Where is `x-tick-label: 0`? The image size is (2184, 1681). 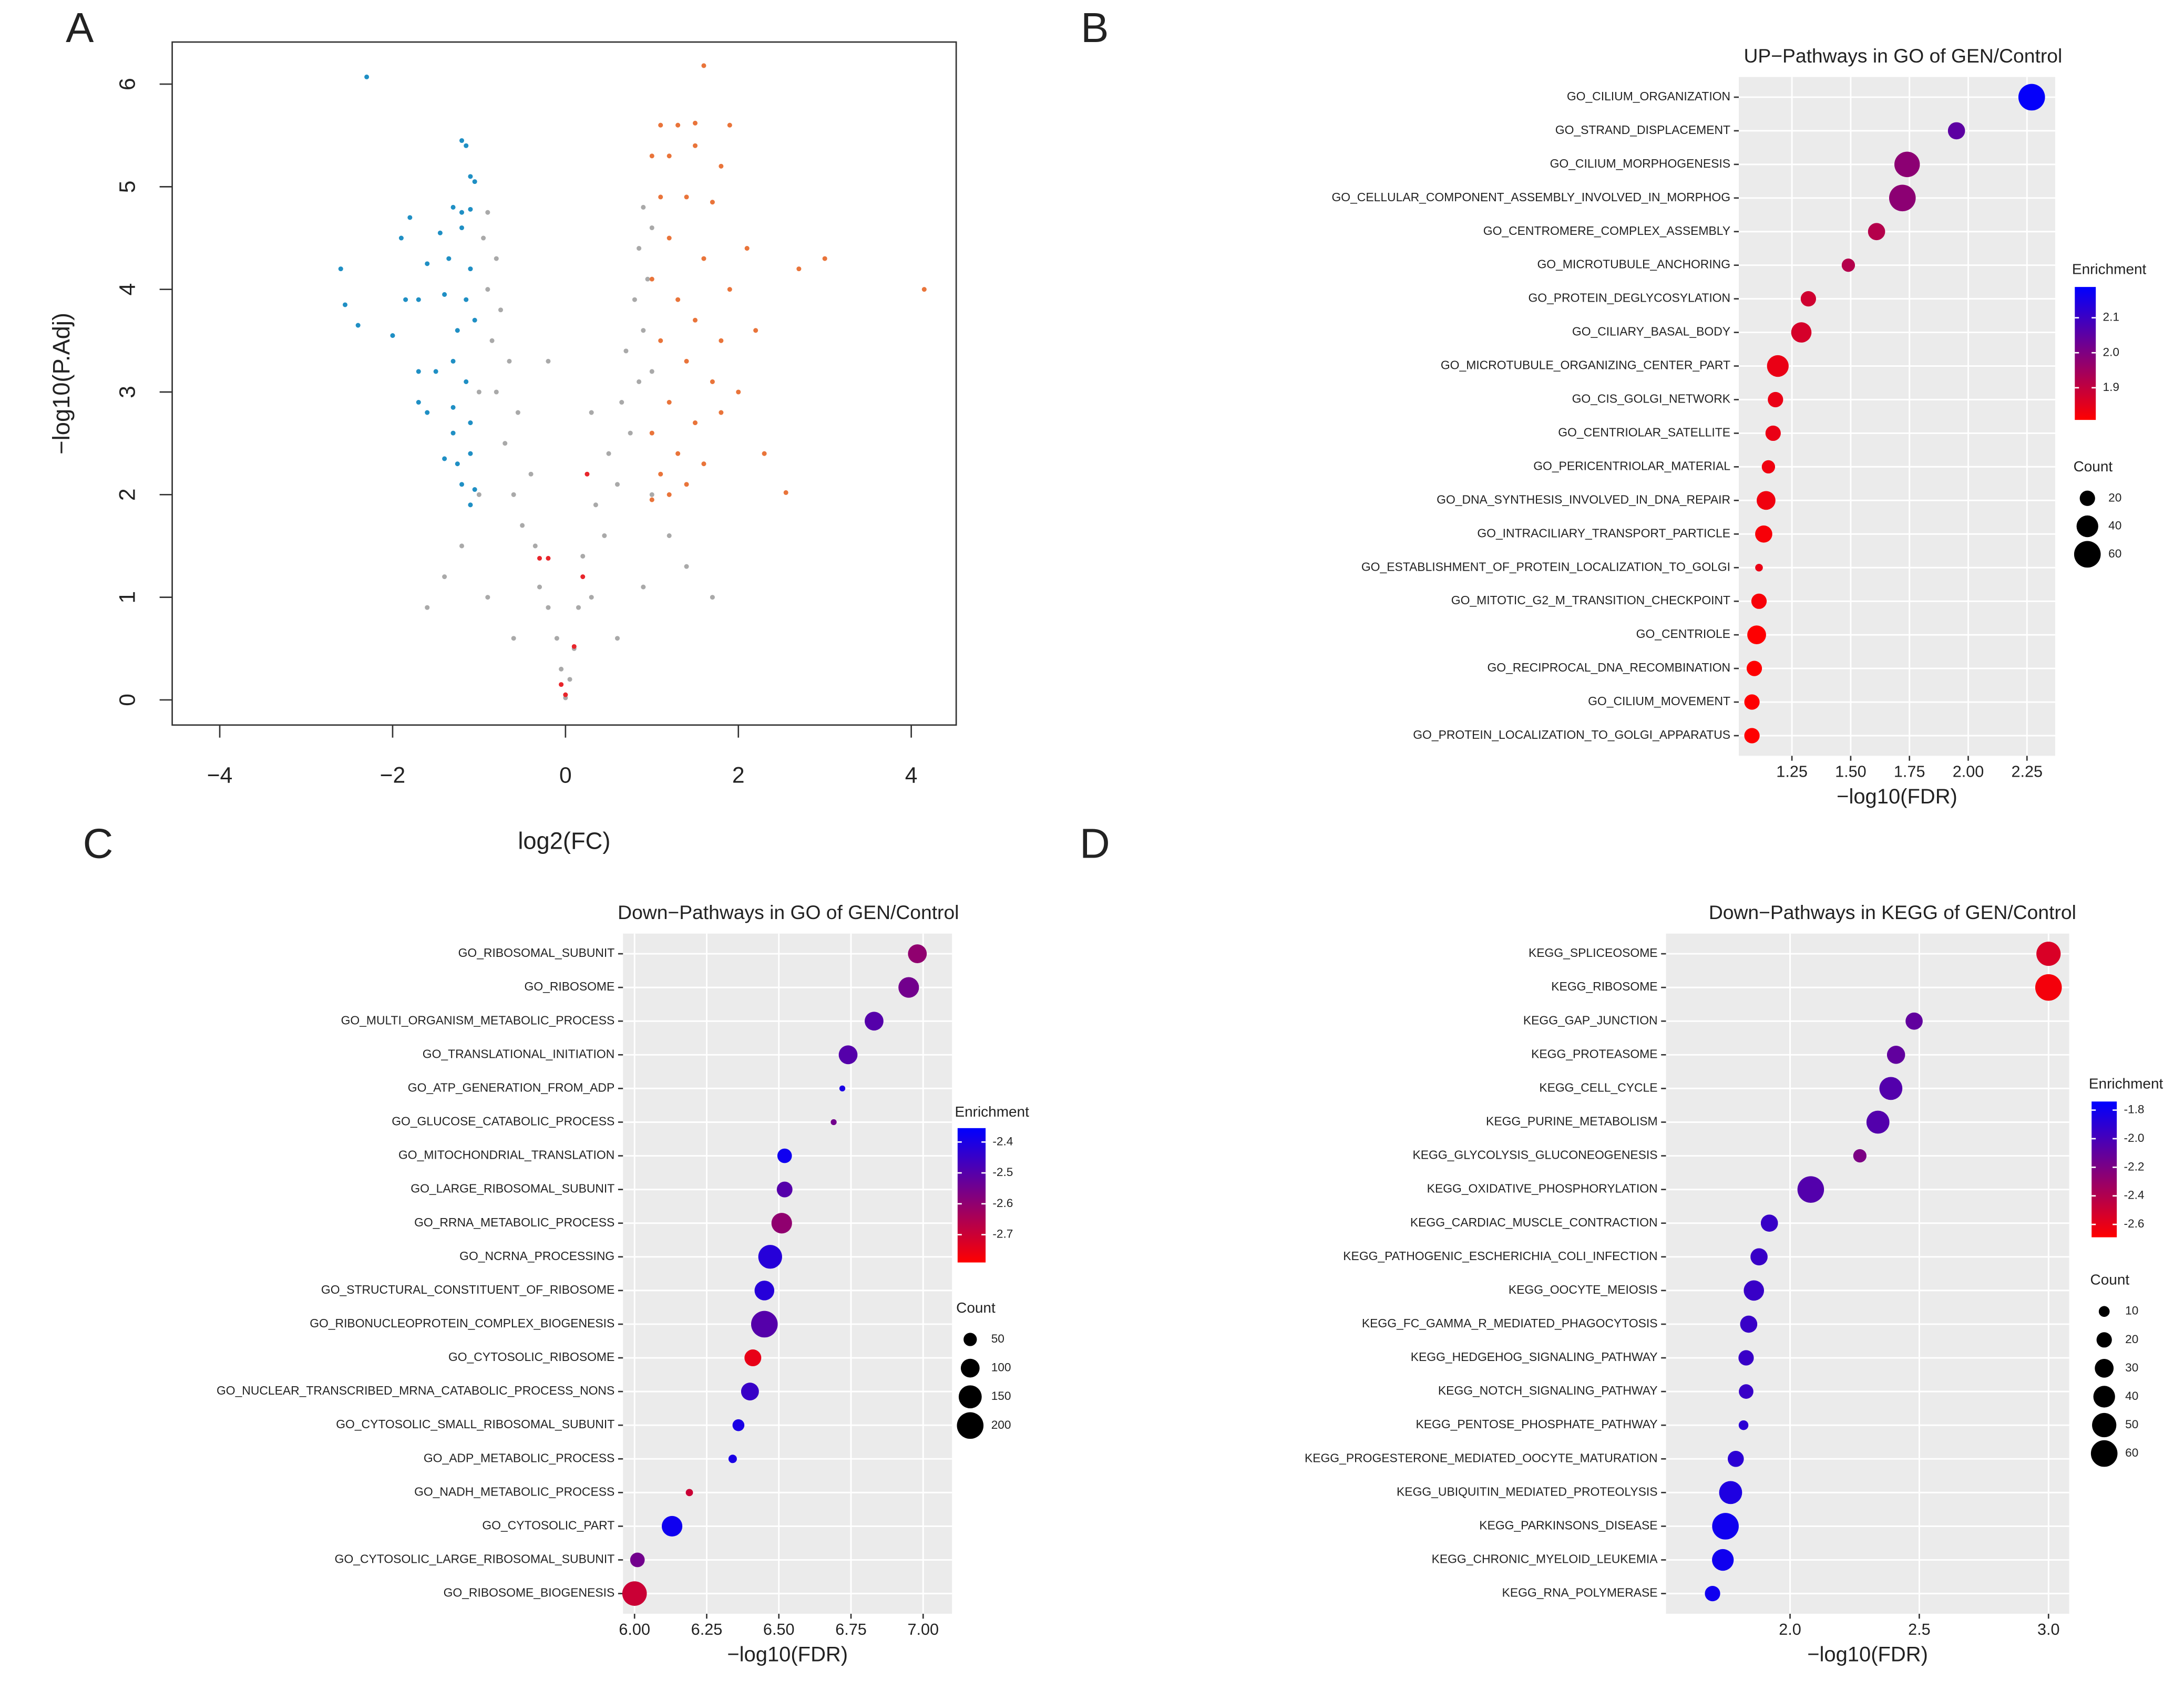 x-tick-label: 0 is located at coordinates (565, 776).